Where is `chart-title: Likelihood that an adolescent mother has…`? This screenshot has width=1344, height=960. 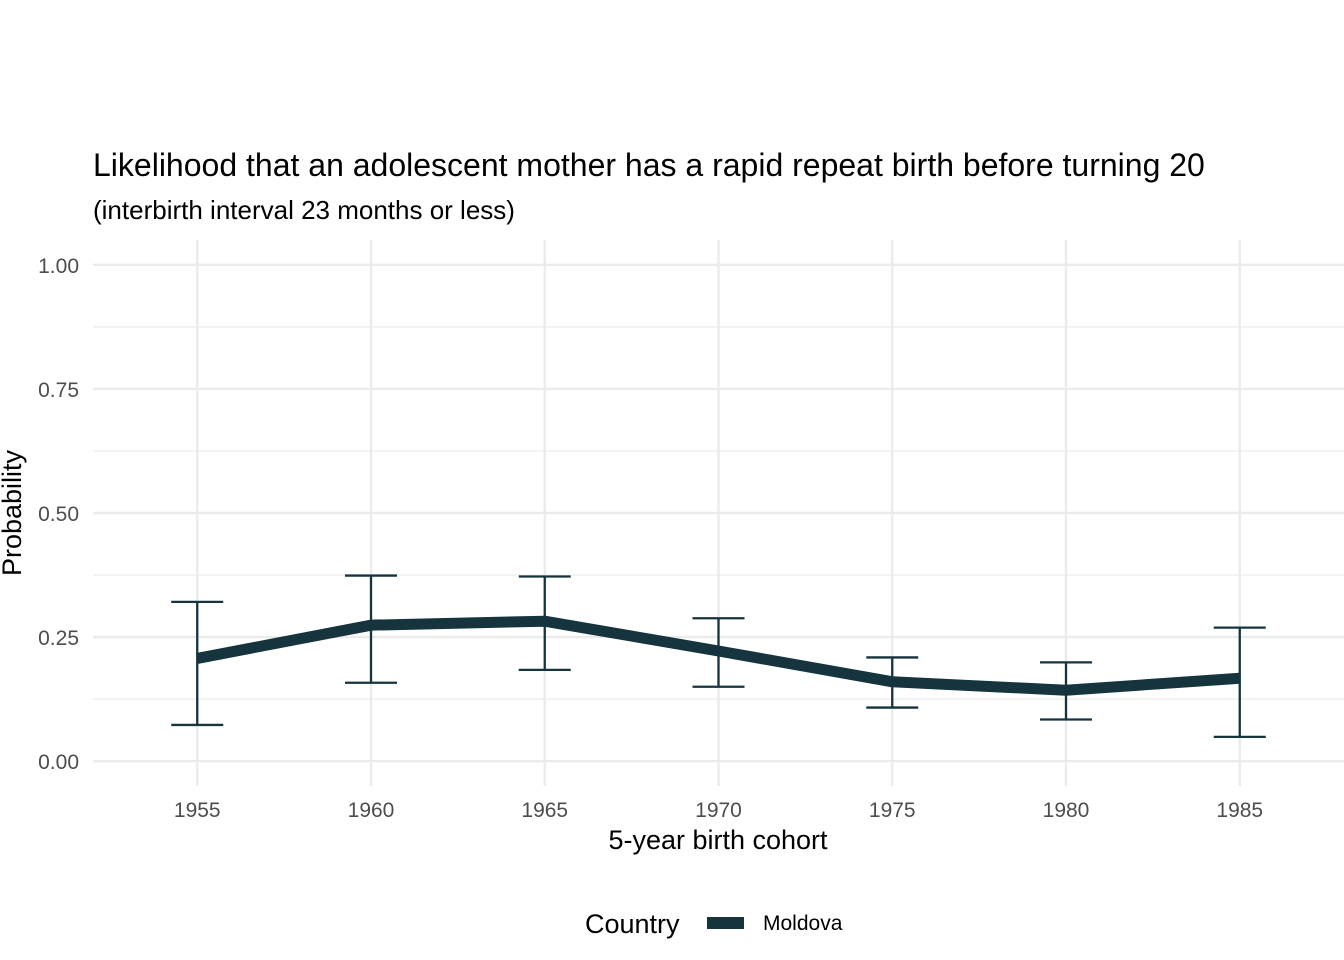 chart-title: Likelihood that an adolescent mother has… is located at coordinates (649, 165).